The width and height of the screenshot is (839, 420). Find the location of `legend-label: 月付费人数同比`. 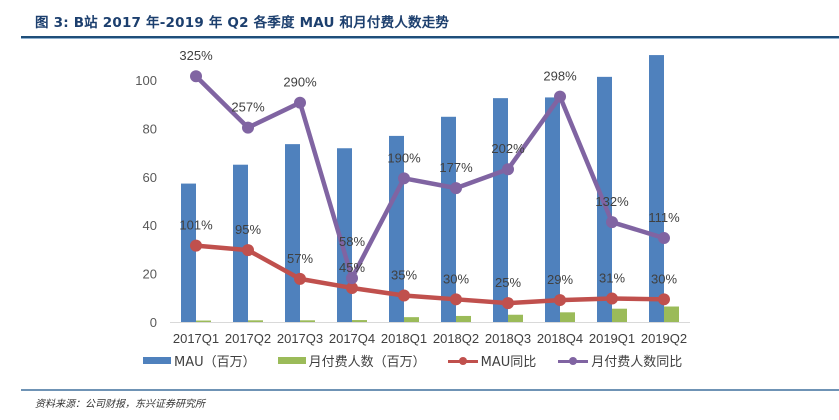

legend-label: 月付费人数同比 is located at coordinates (637, 362).